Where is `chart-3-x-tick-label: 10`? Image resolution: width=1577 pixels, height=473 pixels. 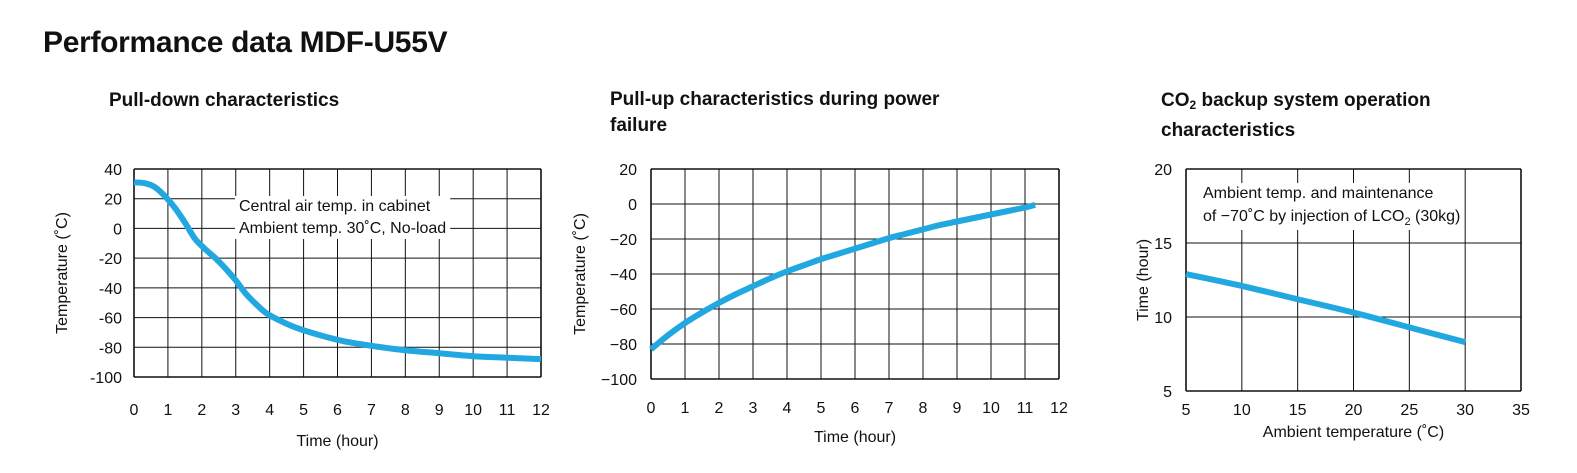
chart-3-x-tick-label: 10 is located at coordinates (1242, 410).